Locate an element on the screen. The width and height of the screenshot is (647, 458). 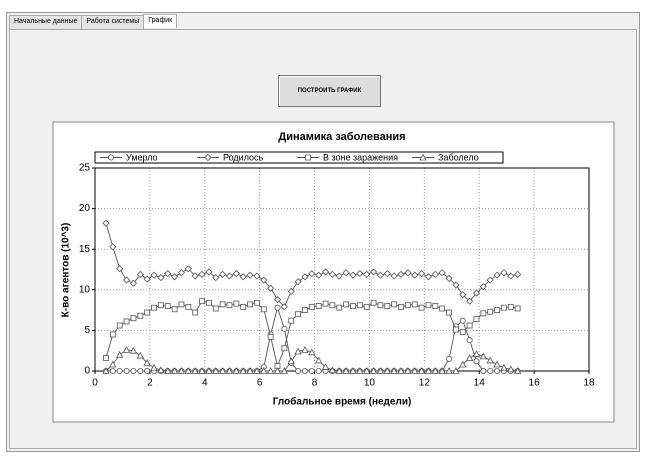
legend-label: Родилось is located at coordinates (243, 157).